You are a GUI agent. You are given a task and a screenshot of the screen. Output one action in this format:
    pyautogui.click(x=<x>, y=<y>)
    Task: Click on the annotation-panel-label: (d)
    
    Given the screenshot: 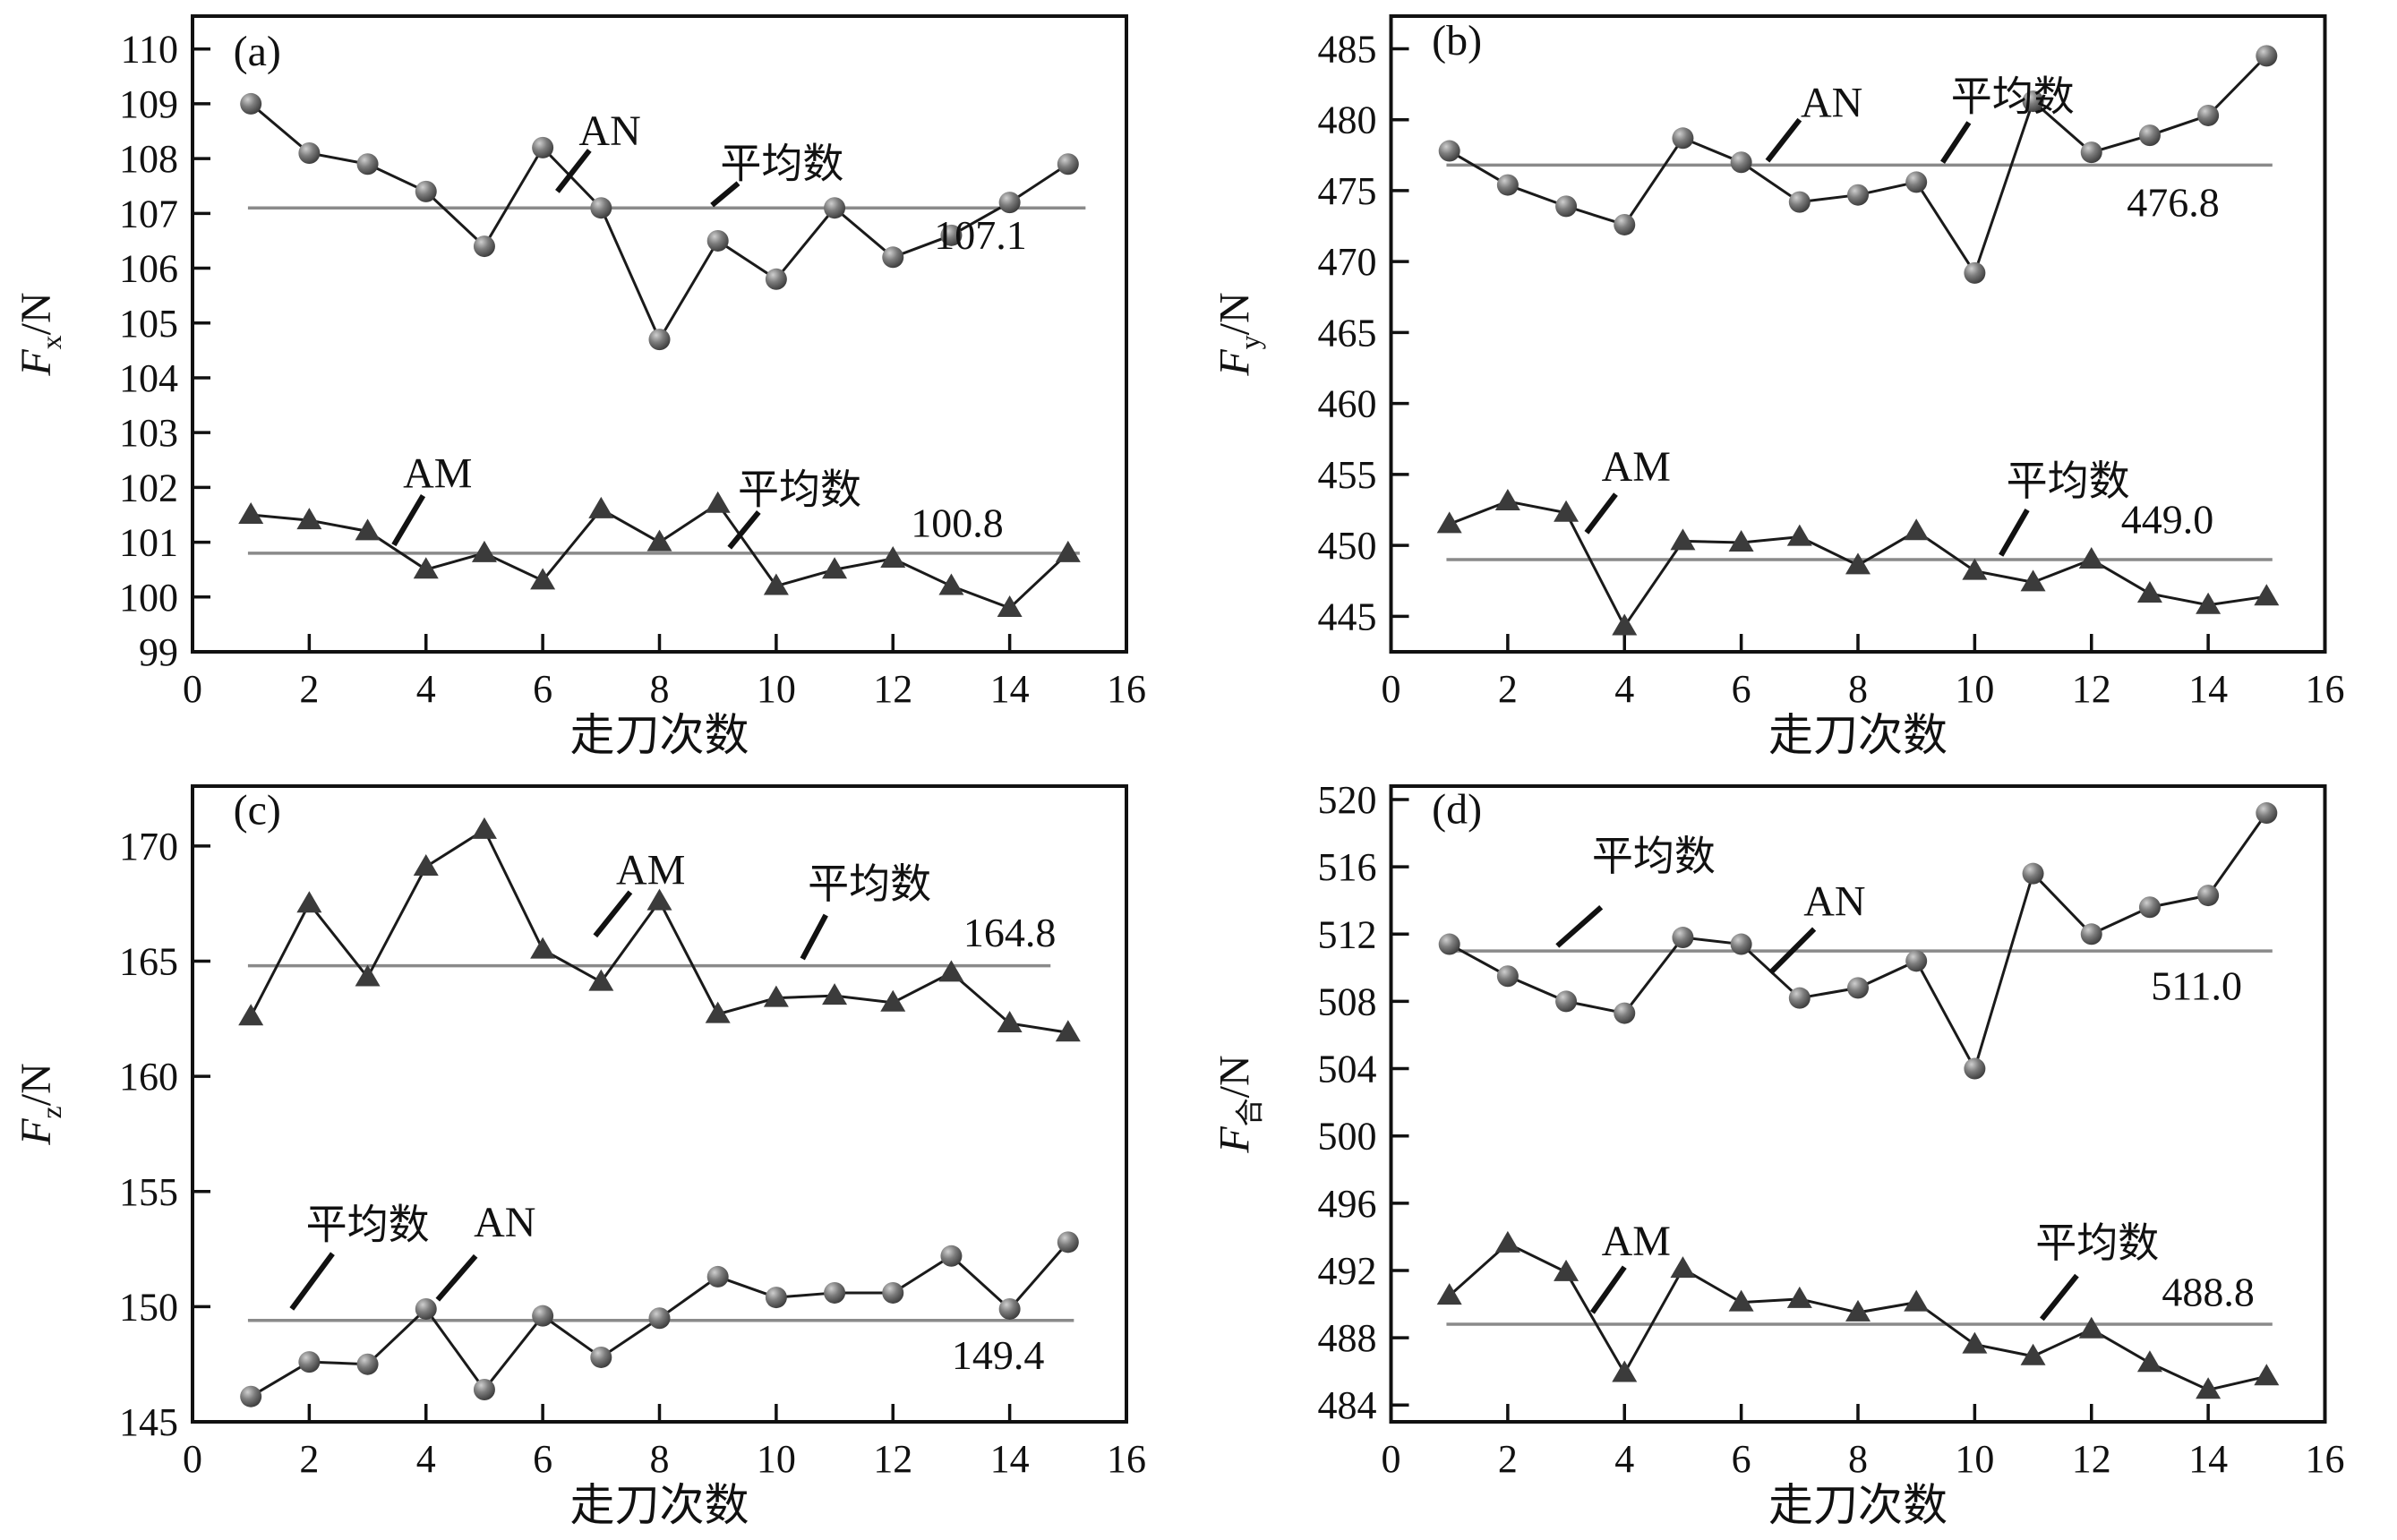 What is the action you would take?
    pyautogui.click(x=1457, y=809)
    